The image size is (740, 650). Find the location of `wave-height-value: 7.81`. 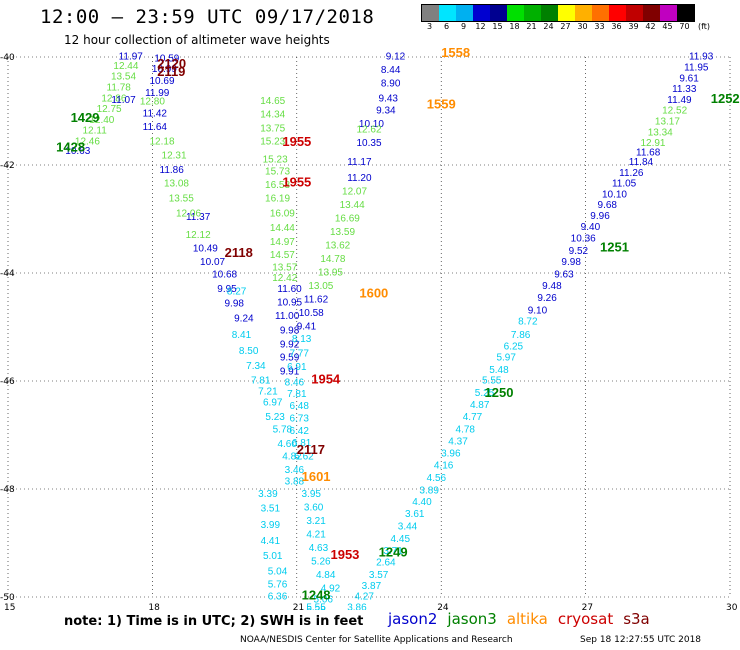

wave-height-value: 7.81 is located at coordinates (261, 381).